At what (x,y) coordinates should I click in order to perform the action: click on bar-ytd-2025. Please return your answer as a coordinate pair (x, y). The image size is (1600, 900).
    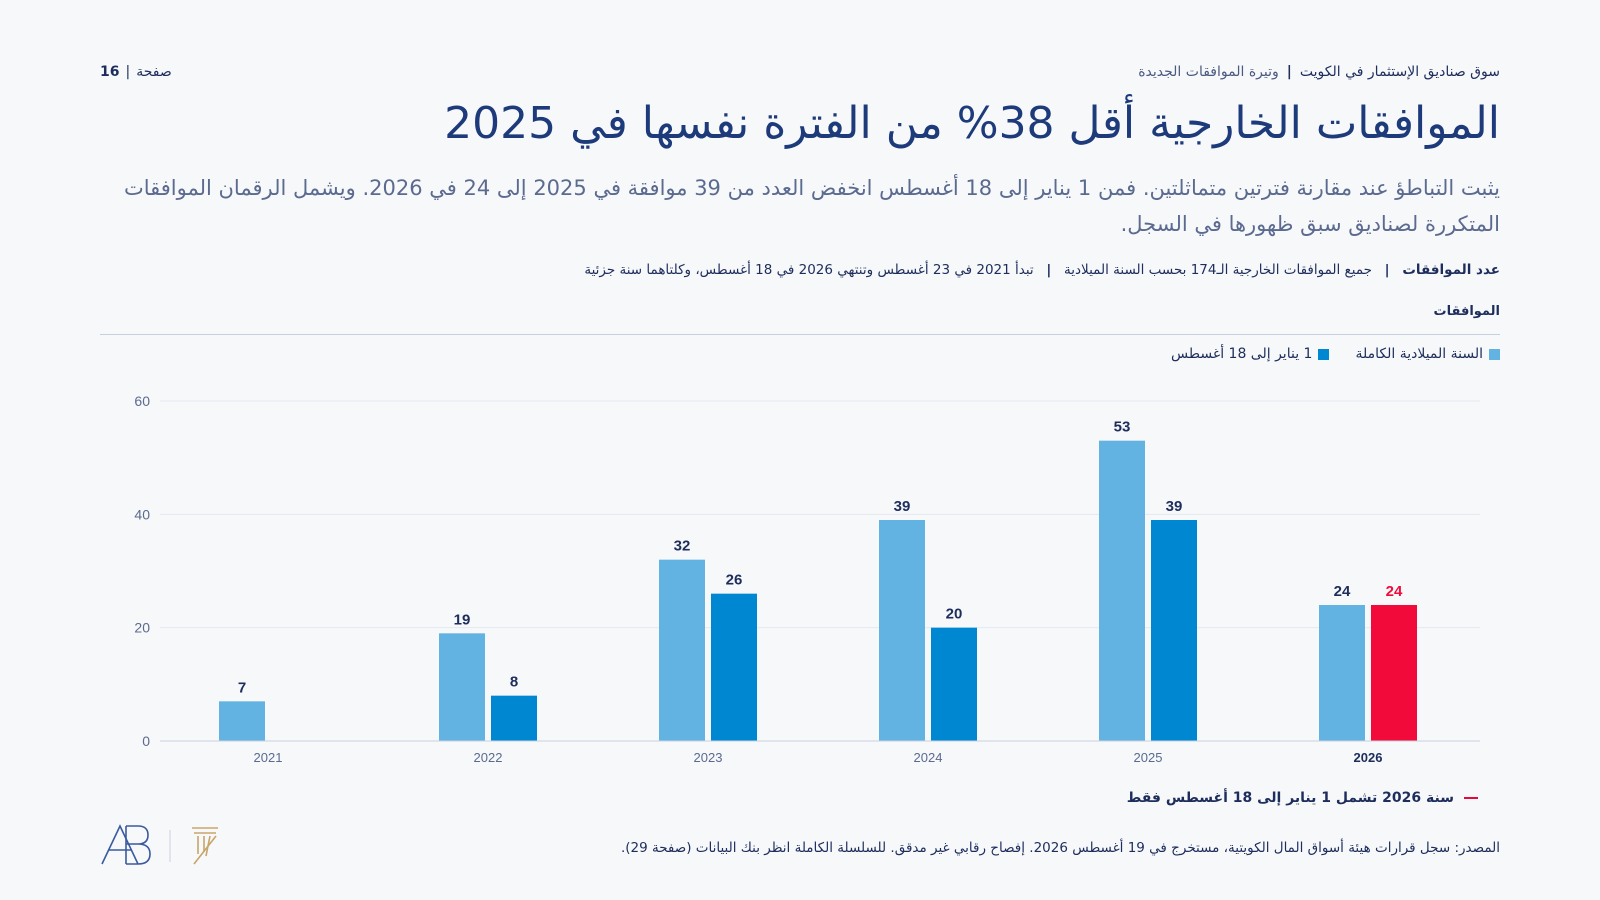
    Looking at the image, I should click on (1174, 630).